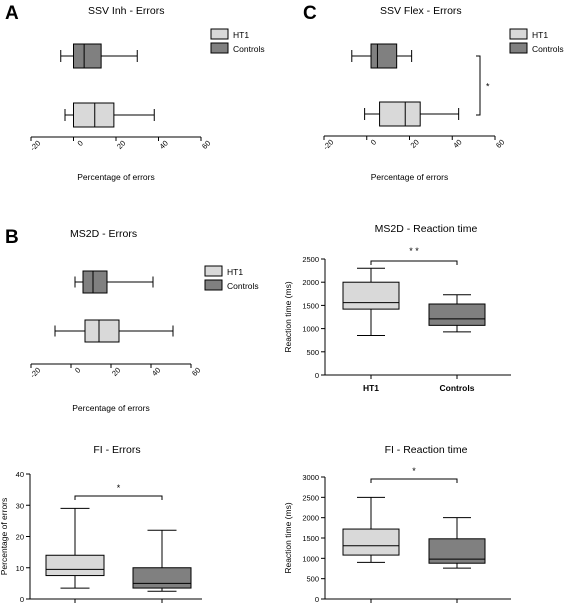 The image size is (567, 606). Describe the element at coordinates (20, 474) in the screenshot. I see `y-tick-label: 40` at that location.